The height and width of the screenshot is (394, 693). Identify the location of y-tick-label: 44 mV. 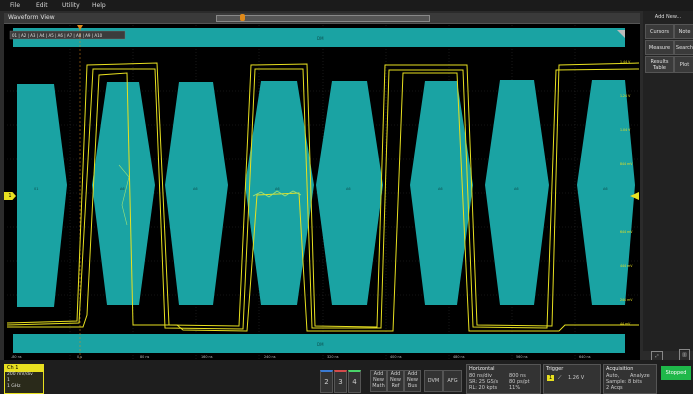
(625, 324).